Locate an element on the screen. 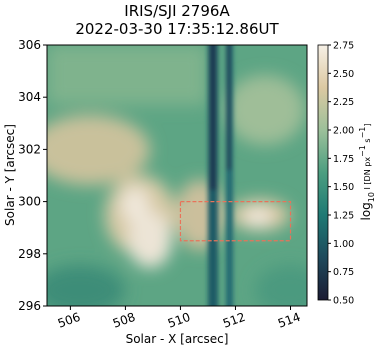 This screenshot has width=377, height=354. x-tick-label: 512 is located at coordinates (234, 320).